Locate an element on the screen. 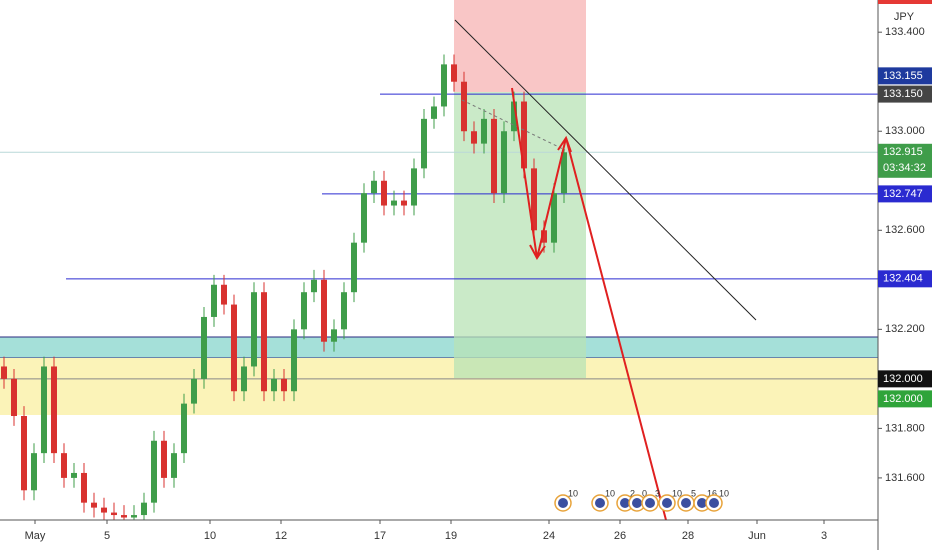 The width and height of the screenshot is (932, 550). x-tick-label: 19 is located at coordinates (451, 536).